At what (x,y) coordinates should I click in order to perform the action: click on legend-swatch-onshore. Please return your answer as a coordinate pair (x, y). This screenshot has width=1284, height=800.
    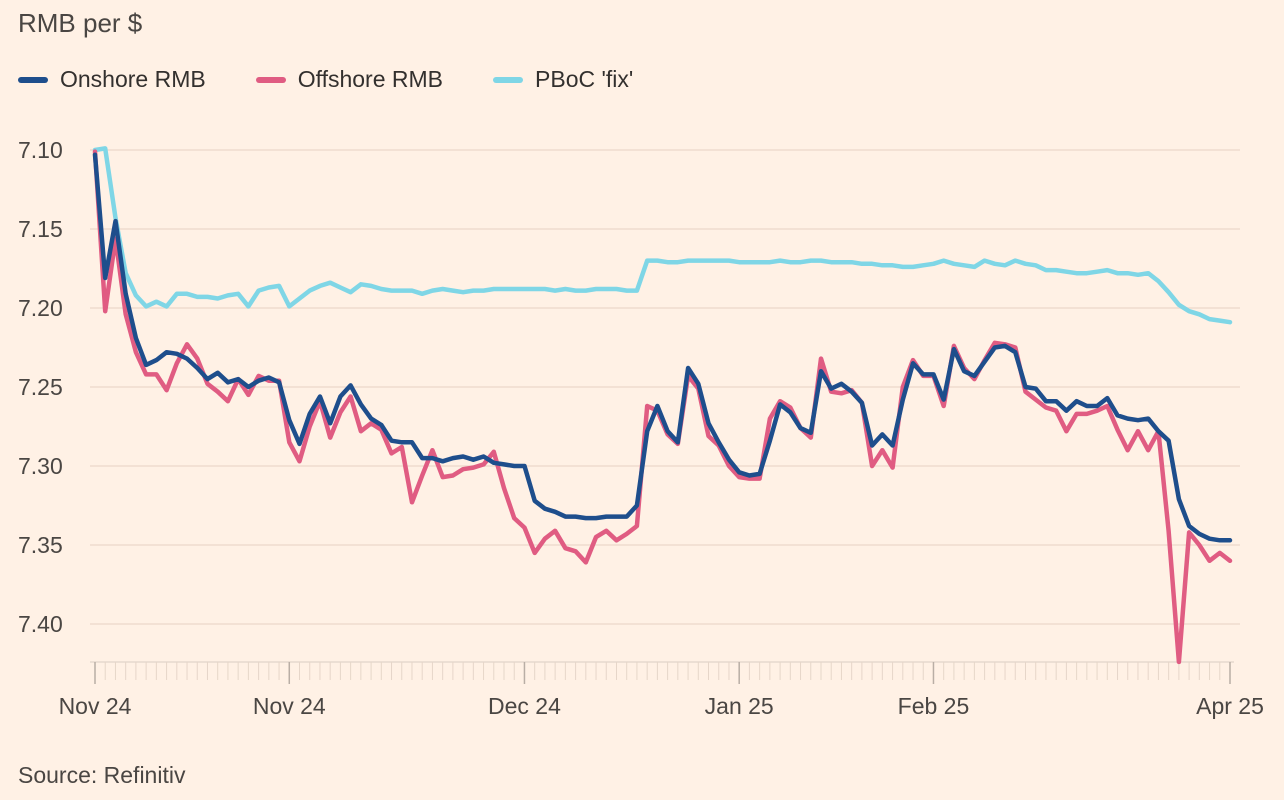
    Looking at the image, I should click on (33, 79).